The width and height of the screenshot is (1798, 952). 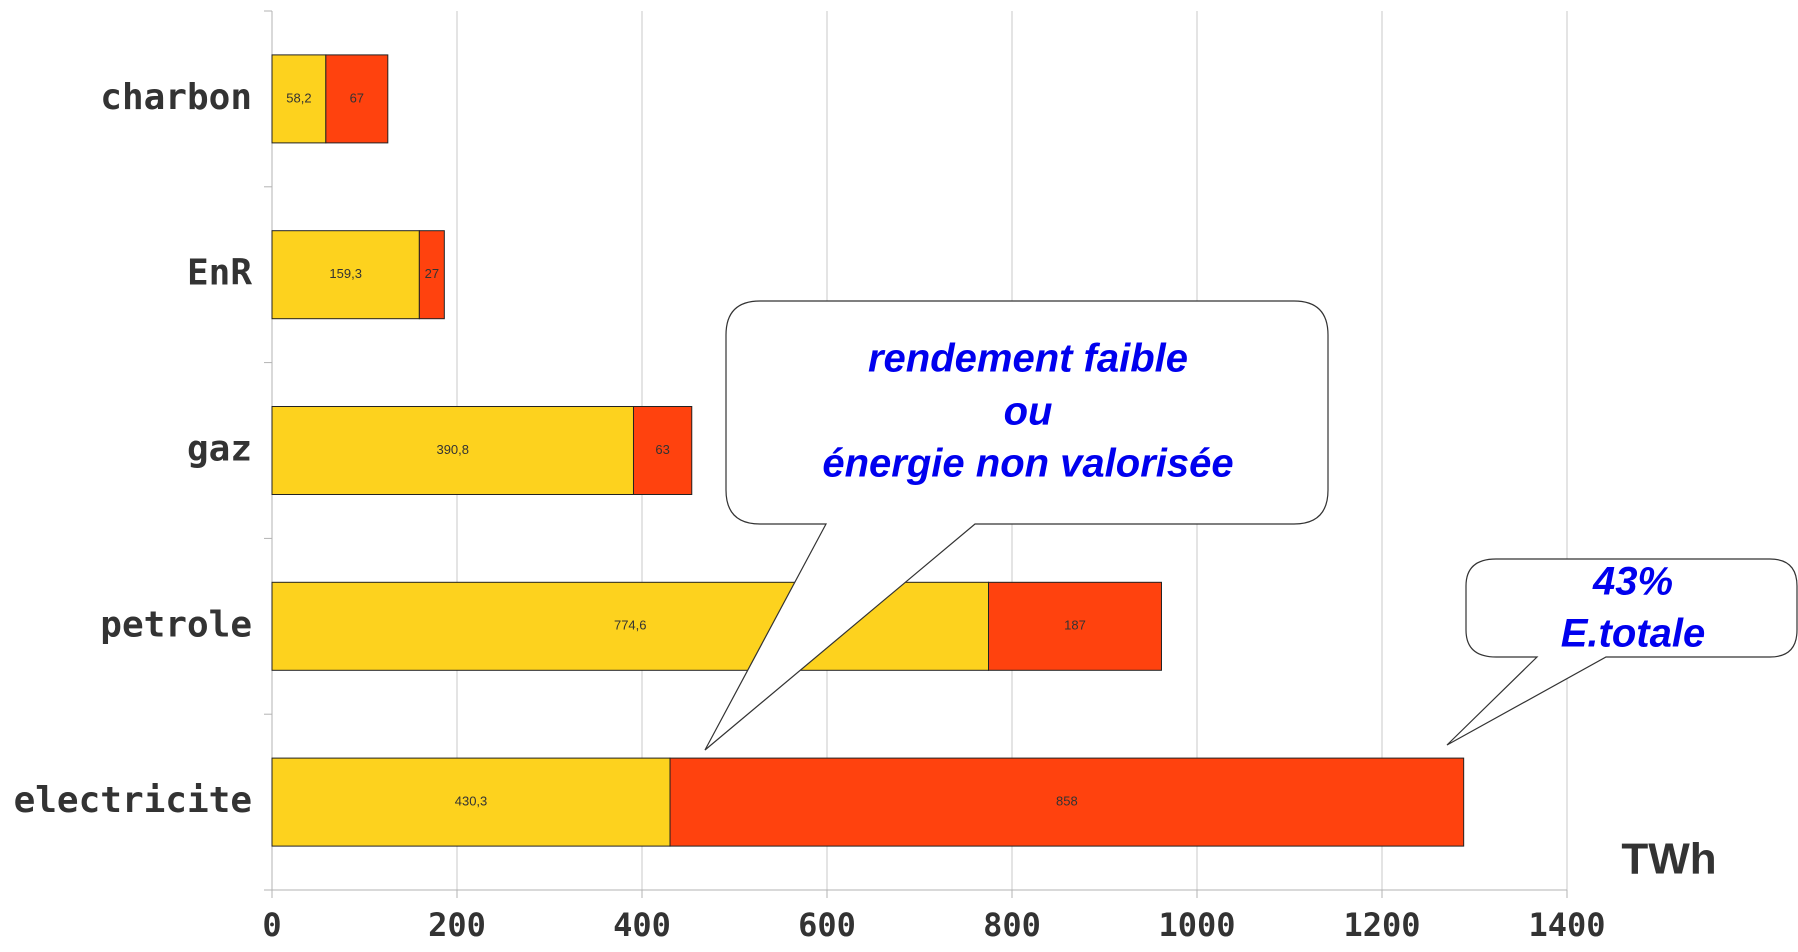 I want to click on data-label: 63, so click(x=662, y=449).